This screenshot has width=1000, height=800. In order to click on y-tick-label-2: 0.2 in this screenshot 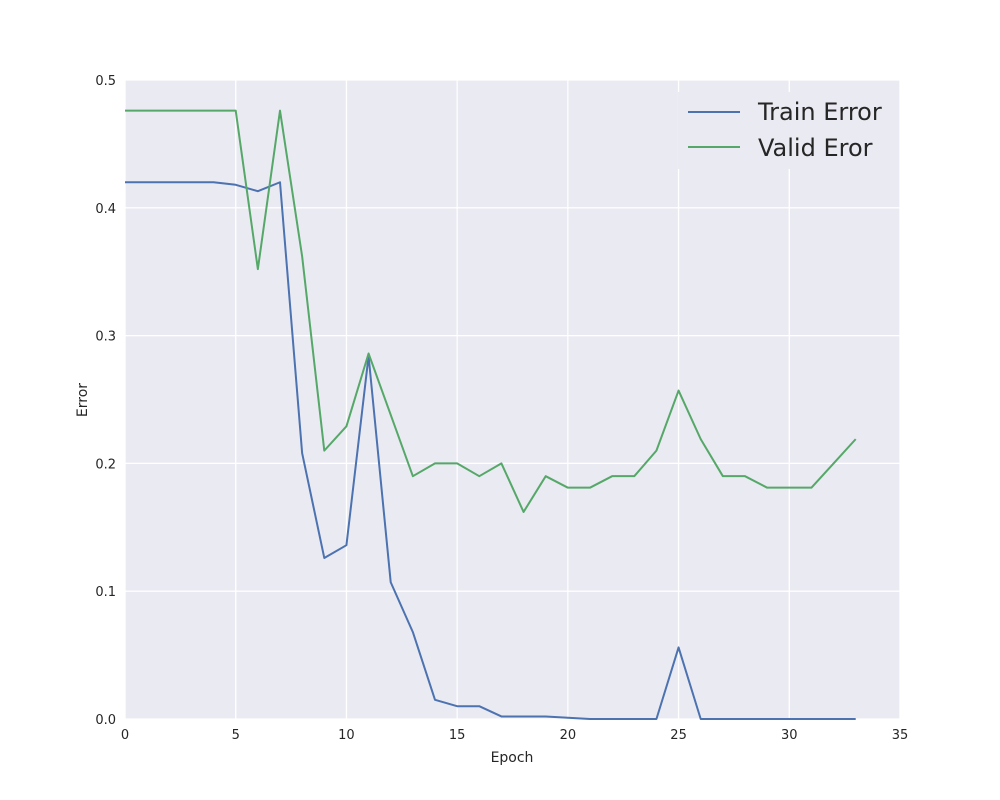, I will do `click(105, 464)`.